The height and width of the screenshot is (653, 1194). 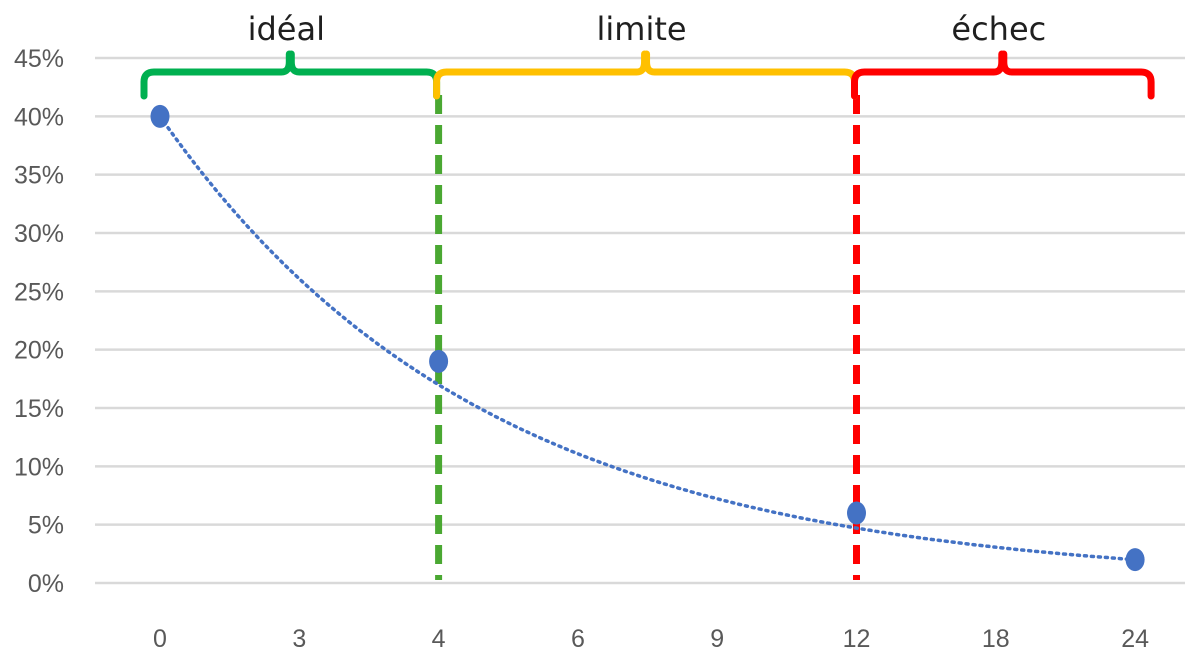 What do you see at coordinates (286, 29) in the screenshot?
I see `zone-label: idéal` at bounding box center [286, 29].